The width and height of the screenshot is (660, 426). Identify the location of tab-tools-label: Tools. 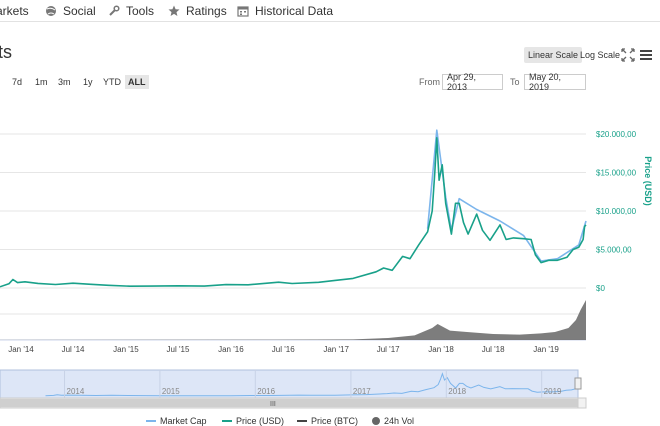
(140, 11).